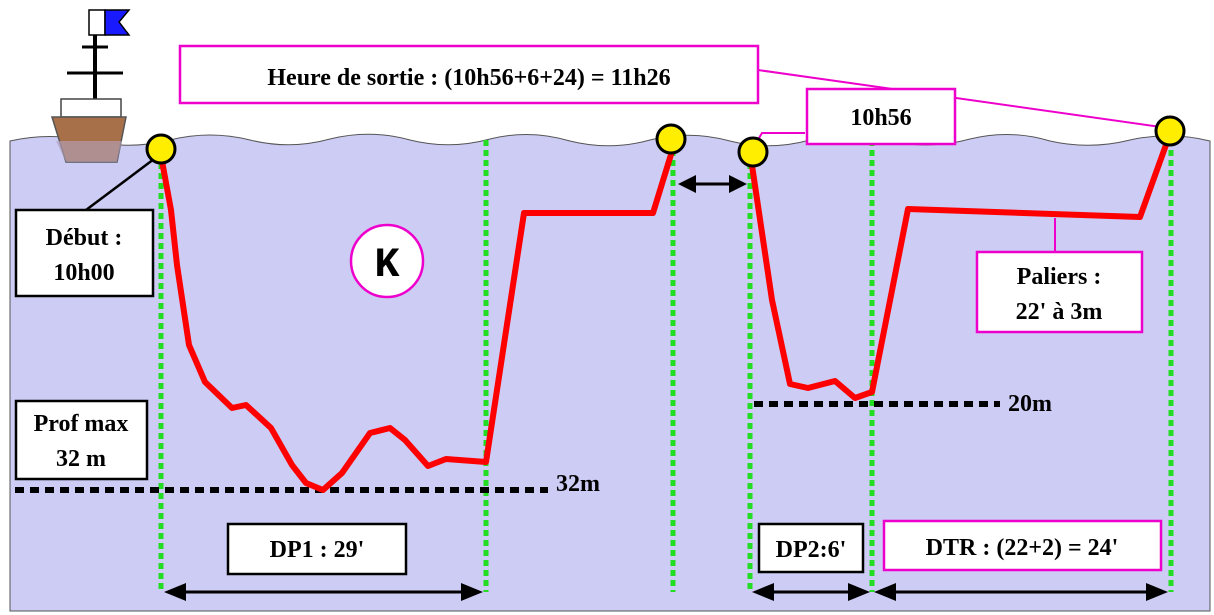 Image resolution: width=1214 pixels, height=615 pixels. I want to click on surface-time-text: 10h56, so click(880, 118).